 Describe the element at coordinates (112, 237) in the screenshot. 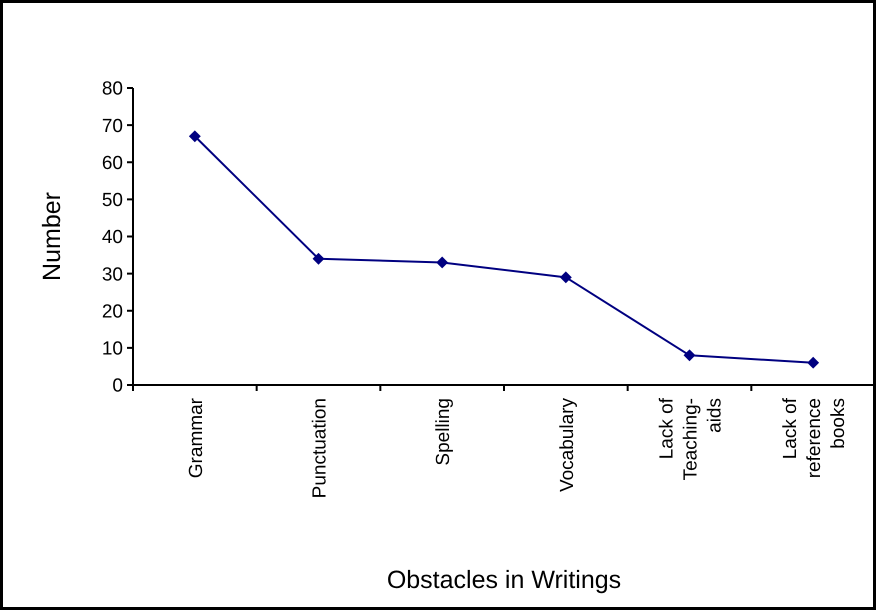

I see `y-tick-label: 40` at that location.